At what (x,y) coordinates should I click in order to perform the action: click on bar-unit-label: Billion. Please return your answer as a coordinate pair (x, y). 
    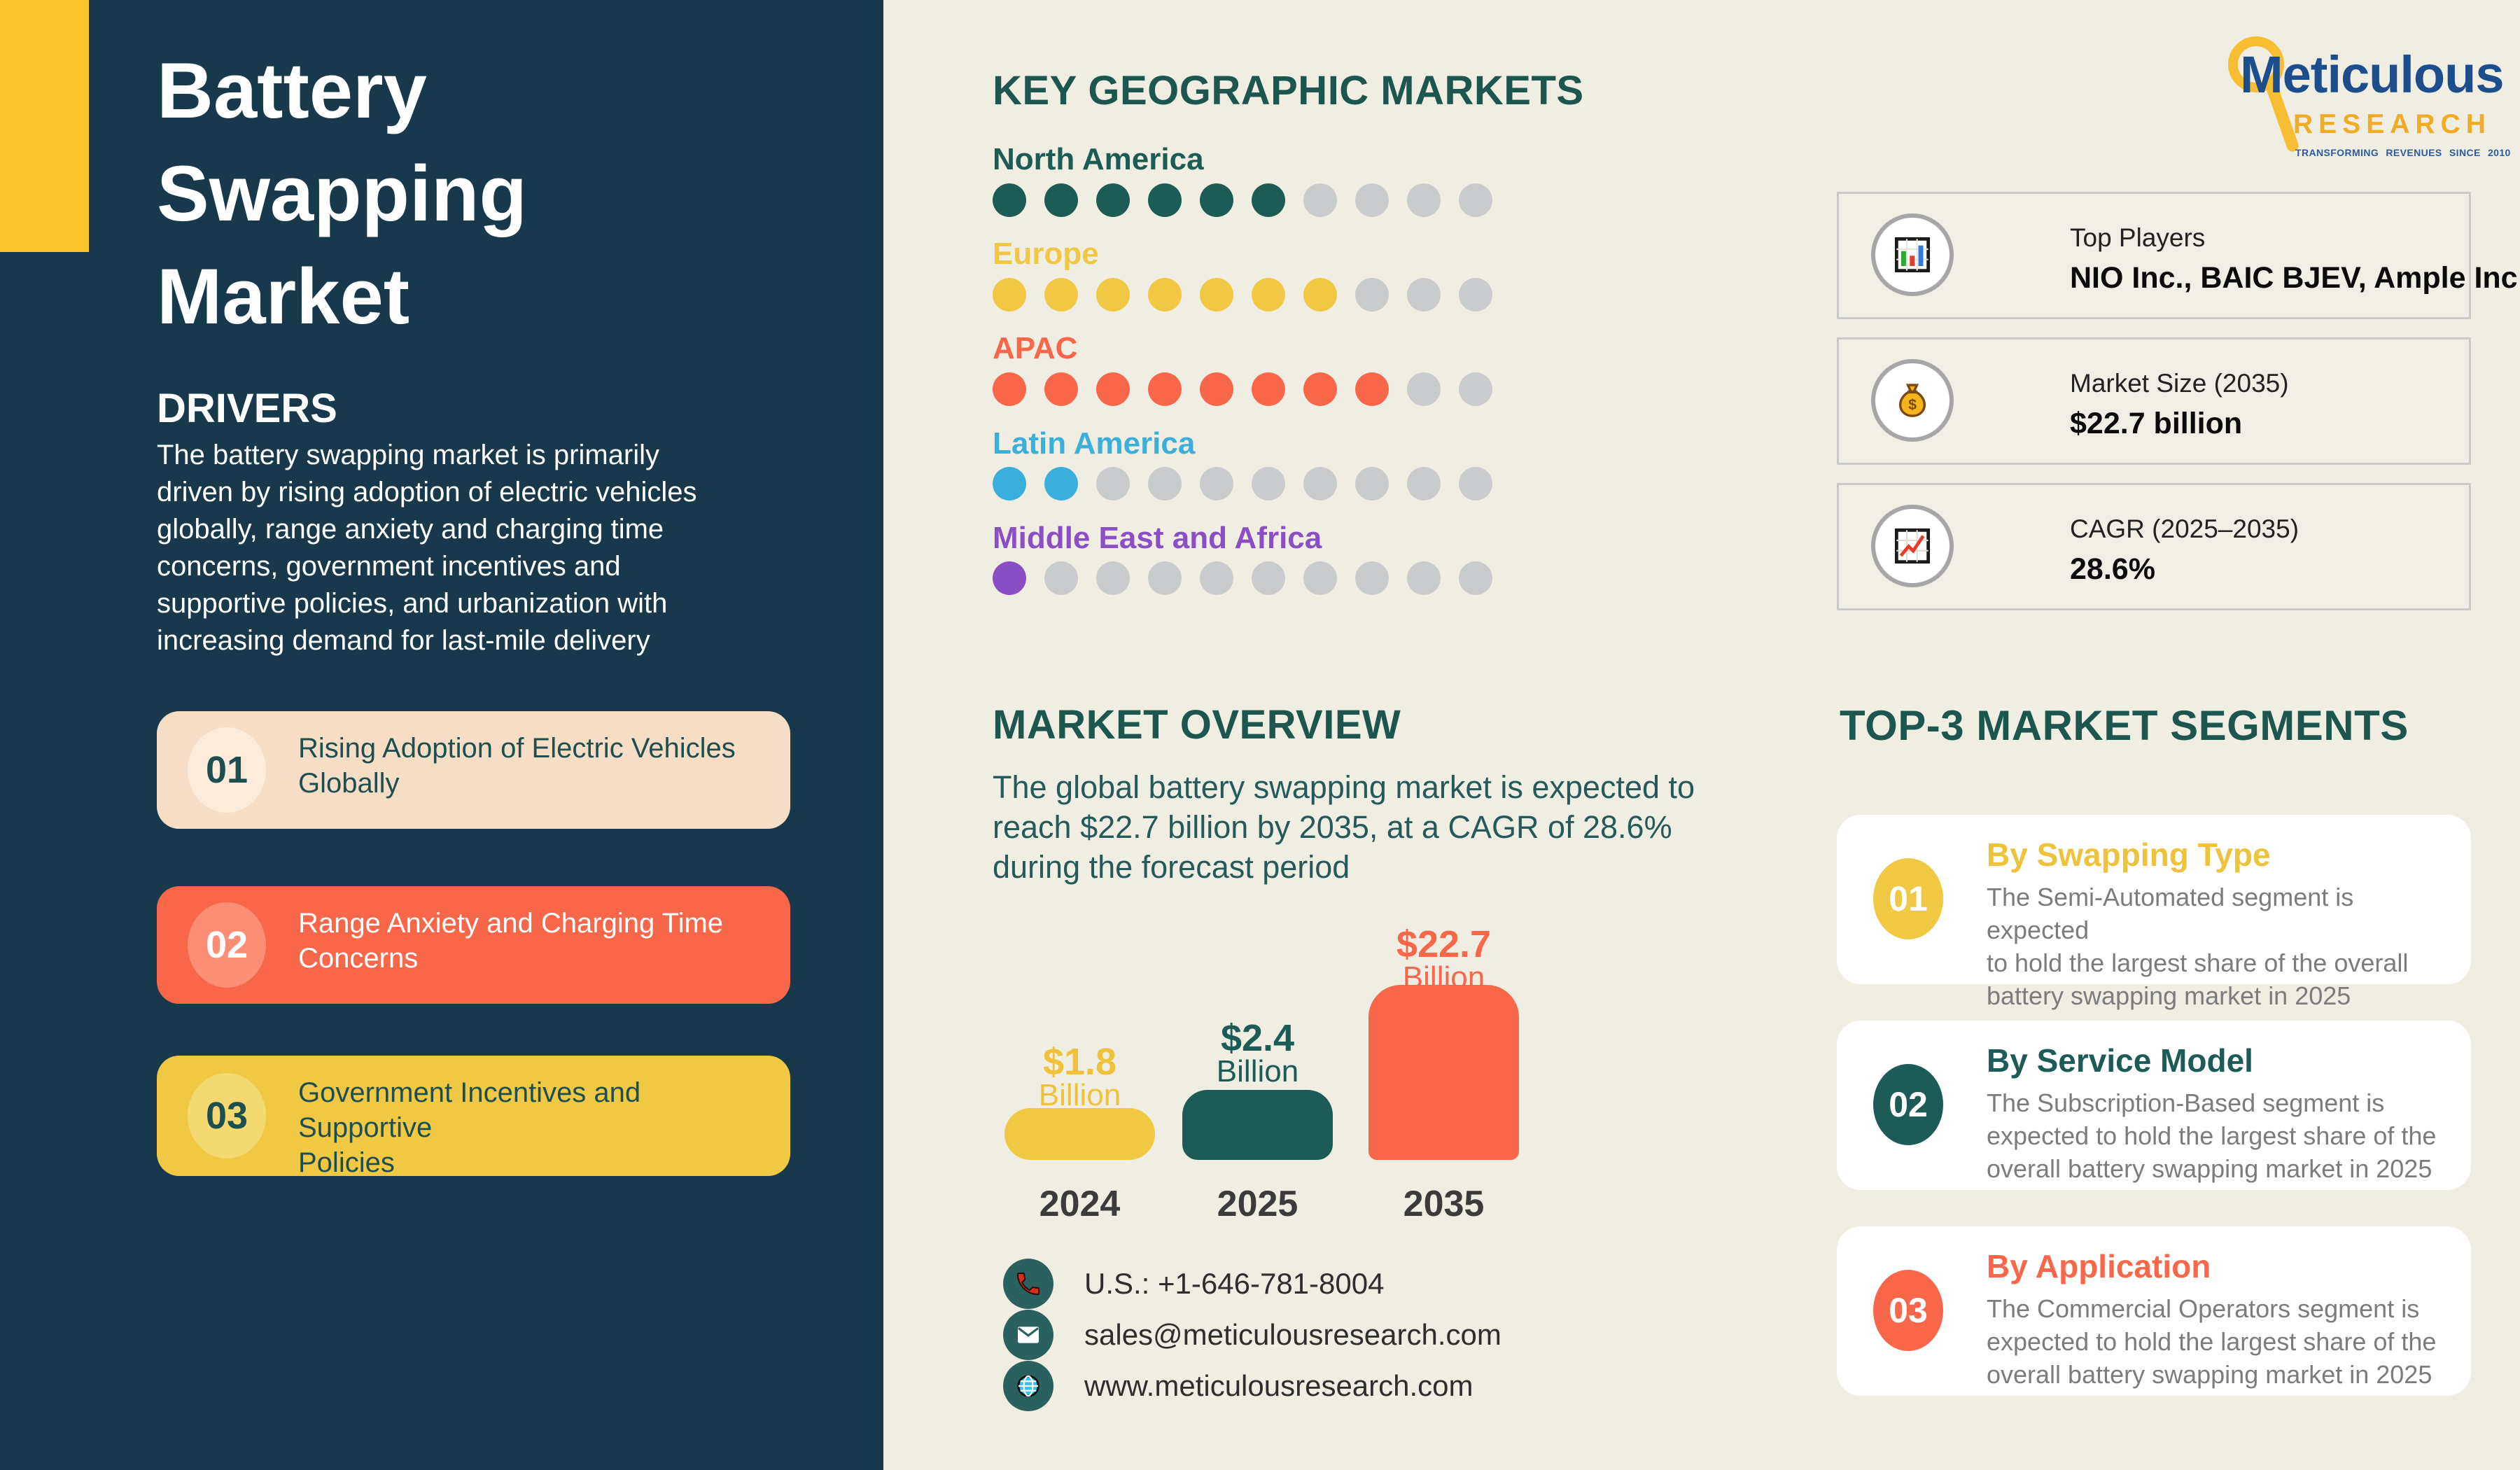
    Looking at the image, I should click on (1257, 1071).